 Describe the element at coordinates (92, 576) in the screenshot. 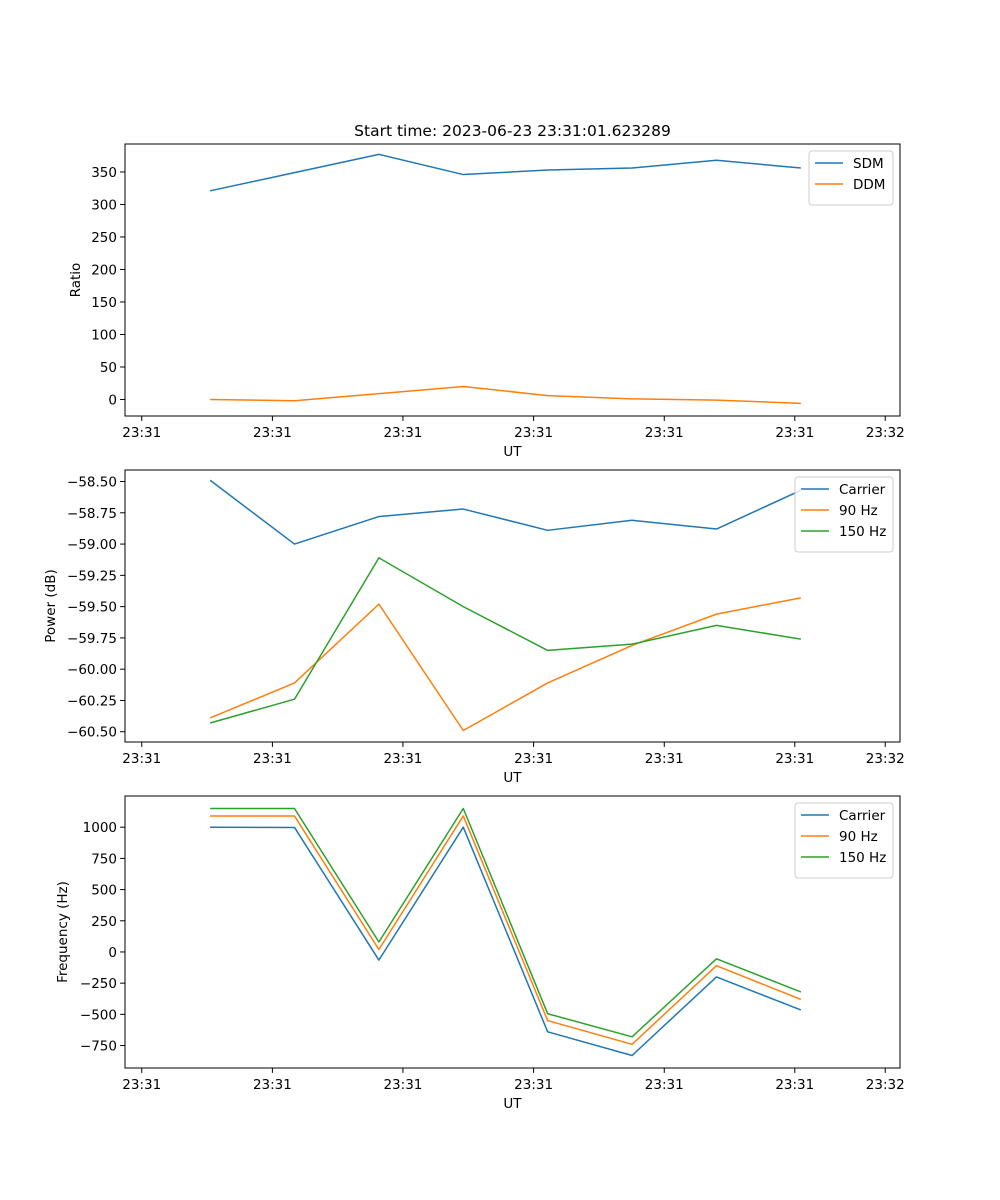

I see `power-y-tick-label: −59.25` at that location.